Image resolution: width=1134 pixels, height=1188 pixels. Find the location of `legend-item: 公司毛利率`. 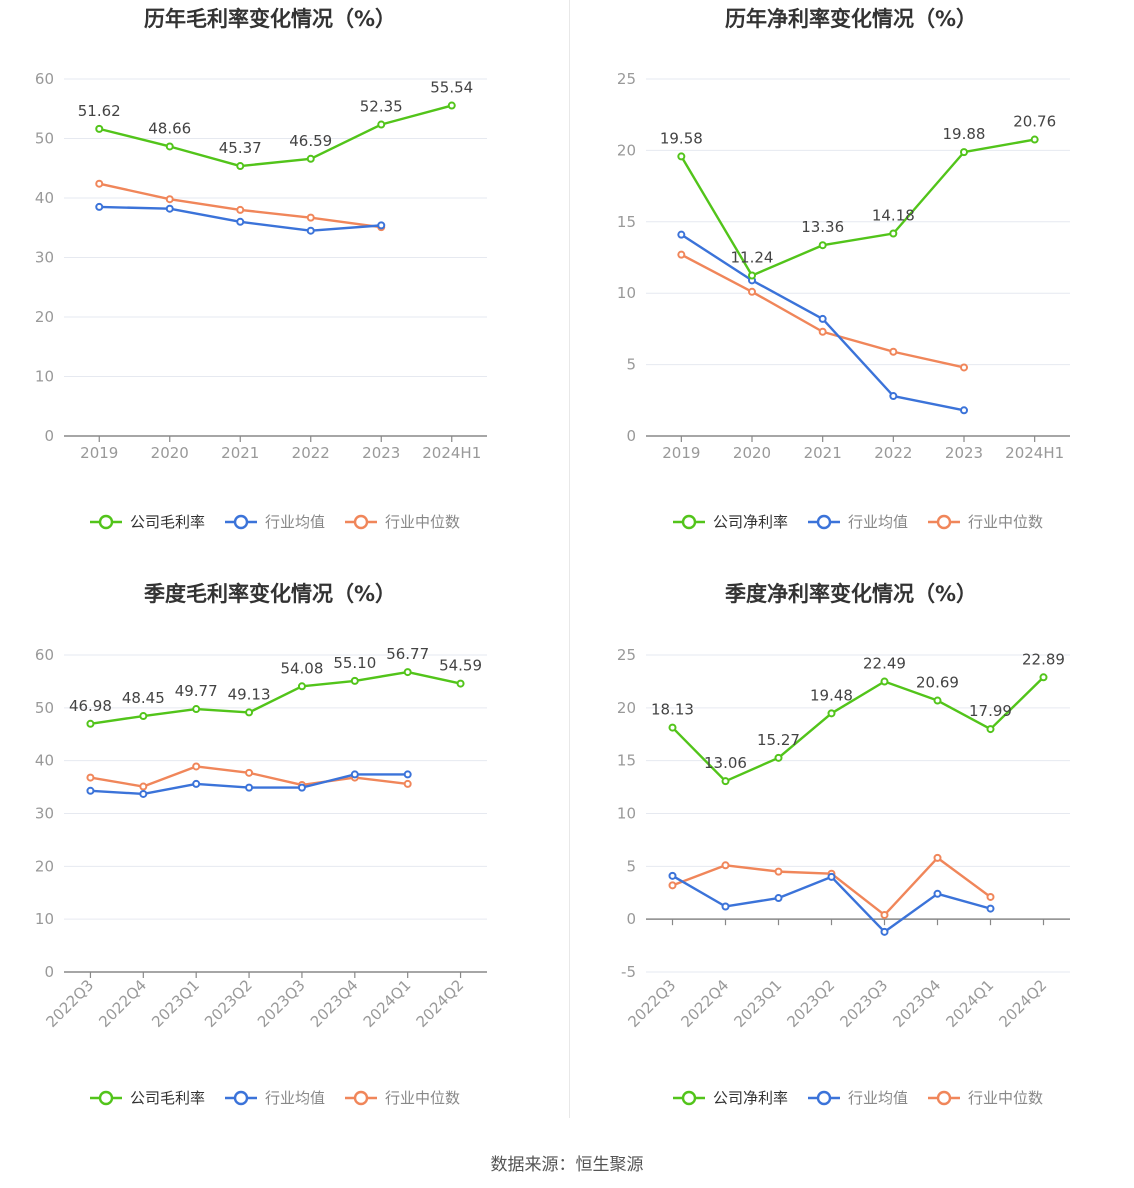

legend-item: 公司毛利率 is located at coordinates (147, 1098).